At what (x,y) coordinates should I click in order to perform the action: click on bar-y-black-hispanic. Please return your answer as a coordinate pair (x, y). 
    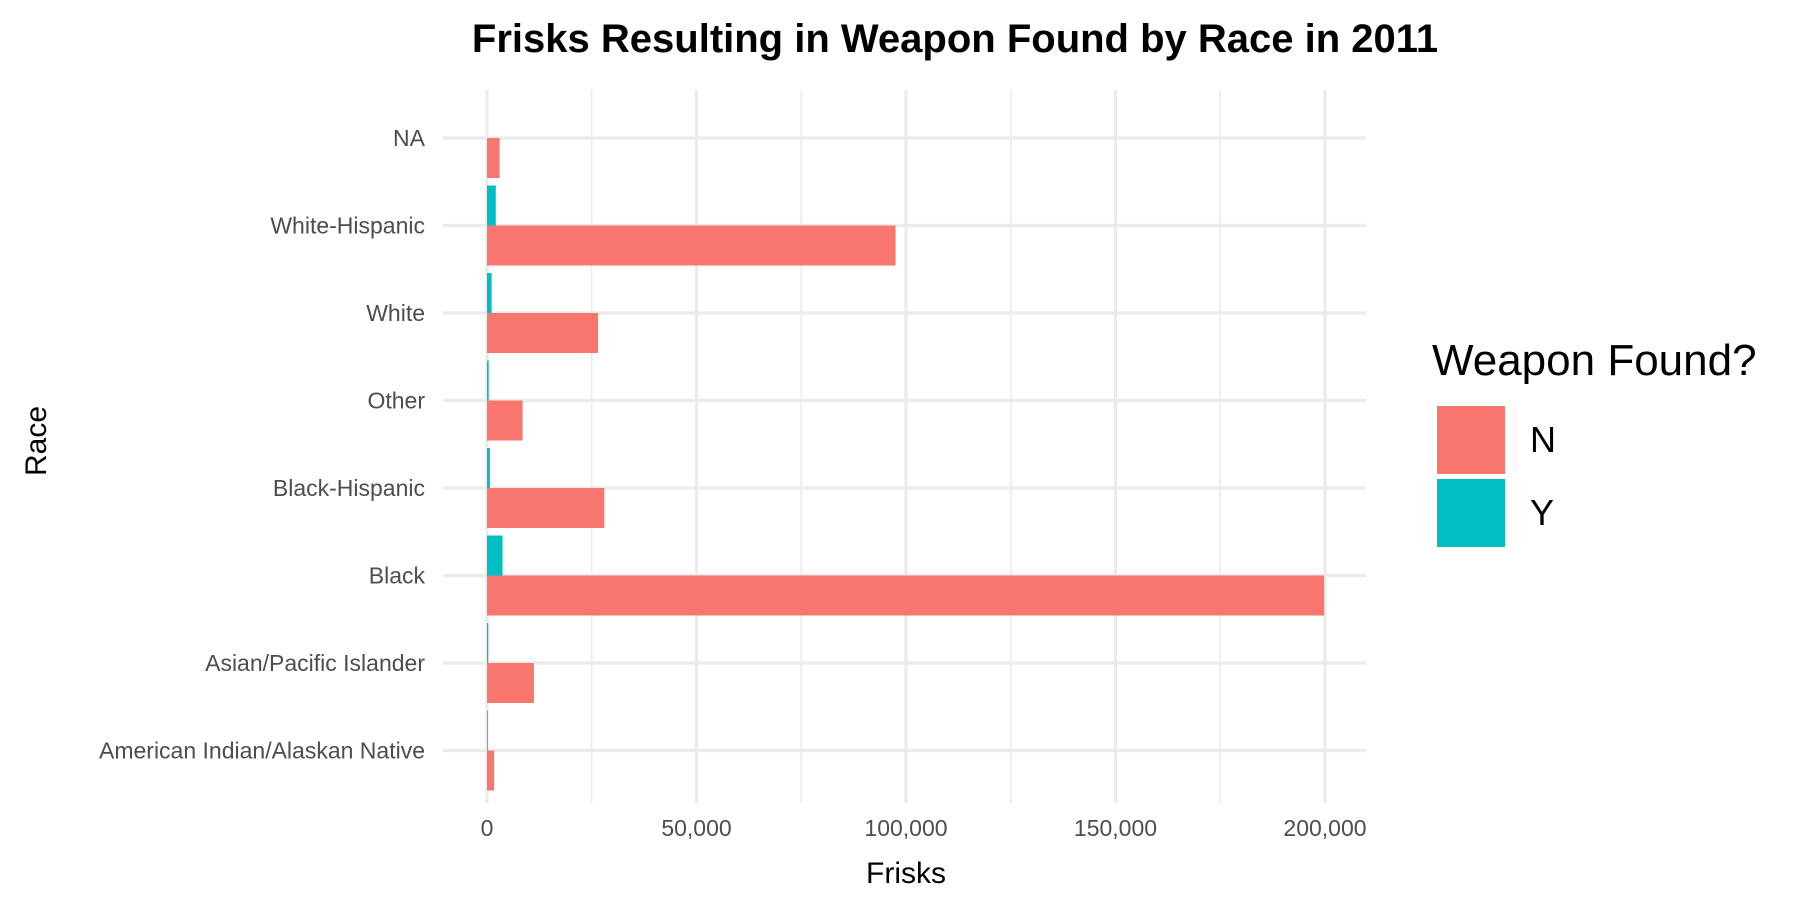
    Looking at the image, I should click on (488, 468).